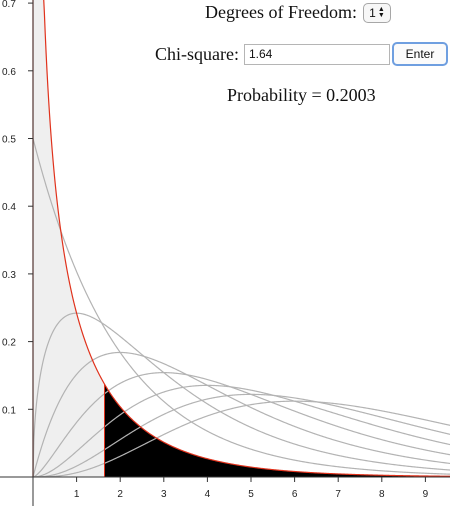 This screenshot has width=450, height=506. Describe the element at coordinates (426, 494) in the screenshot. I see `x-tick-label: 9` at that location.